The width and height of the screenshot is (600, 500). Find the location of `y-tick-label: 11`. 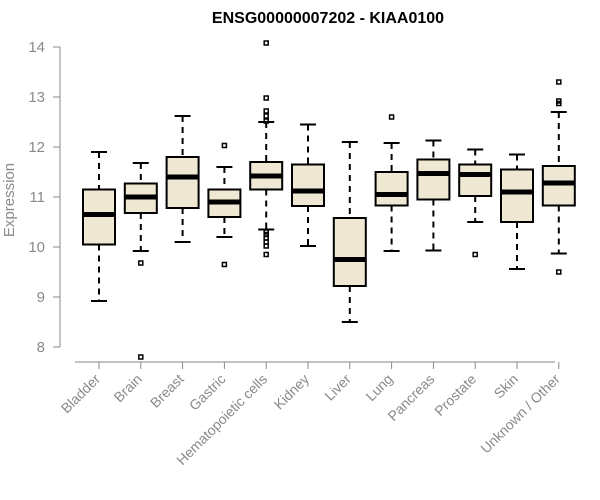

y-tick-label: 11 is located at coordinates (37, 197).